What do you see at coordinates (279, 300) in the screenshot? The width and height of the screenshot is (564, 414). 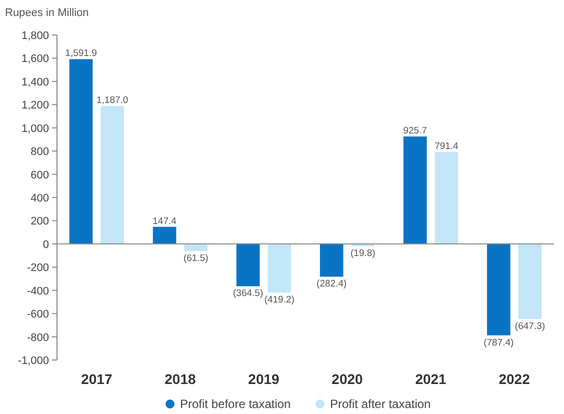 I see `data-label: (419.2)` at bounding box center [279, 300].